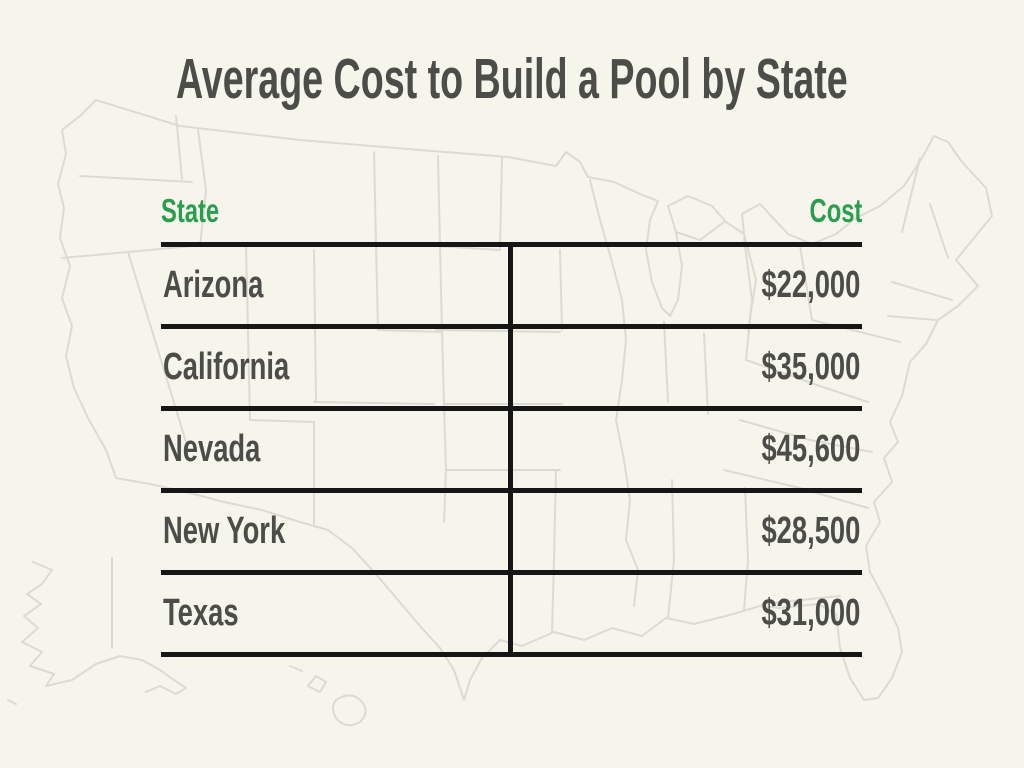 This screenshot has height=768, width=1024. I want to click on table-row: New York $28,500, so click(511, 529).